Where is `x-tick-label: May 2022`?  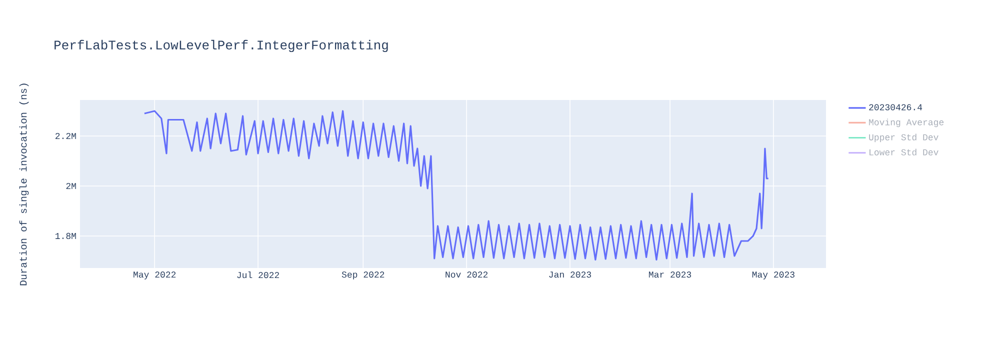
x-tick-label: May 2022 is located at coordinates (155, 276).